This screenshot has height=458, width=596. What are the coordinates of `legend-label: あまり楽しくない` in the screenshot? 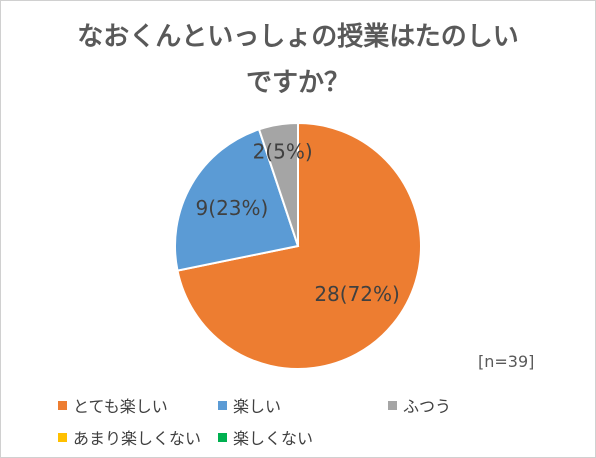 It's located at (137, 438).